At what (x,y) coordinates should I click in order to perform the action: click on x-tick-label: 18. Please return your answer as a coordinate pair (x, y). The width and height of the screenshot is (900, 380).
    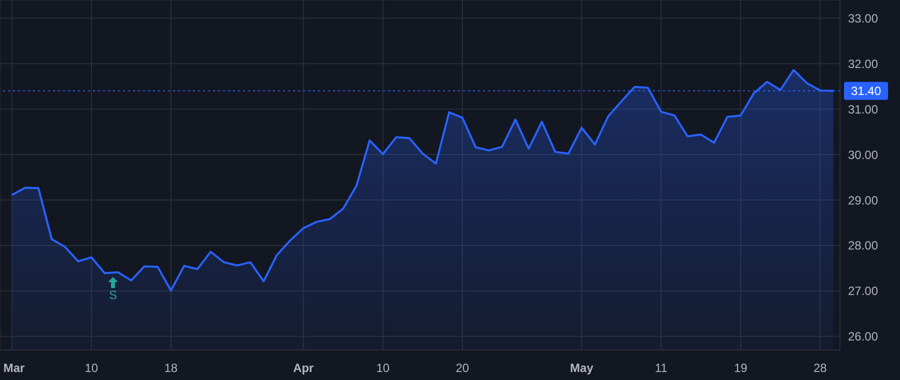
    Looking at the image, I should click on (171, 368).